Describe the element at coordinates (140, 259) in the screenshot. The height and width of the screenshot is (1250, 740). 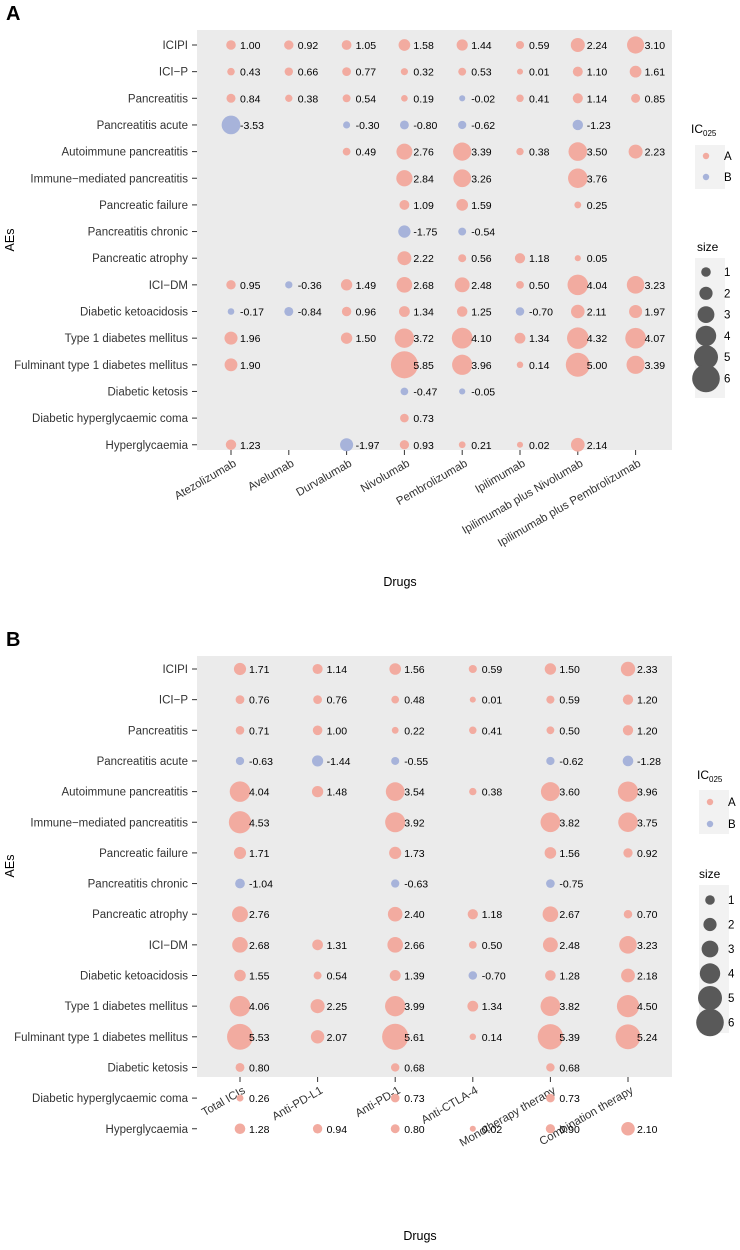
I see `panel-a-y-tick-label: Pancreatic atrophy` at that location.